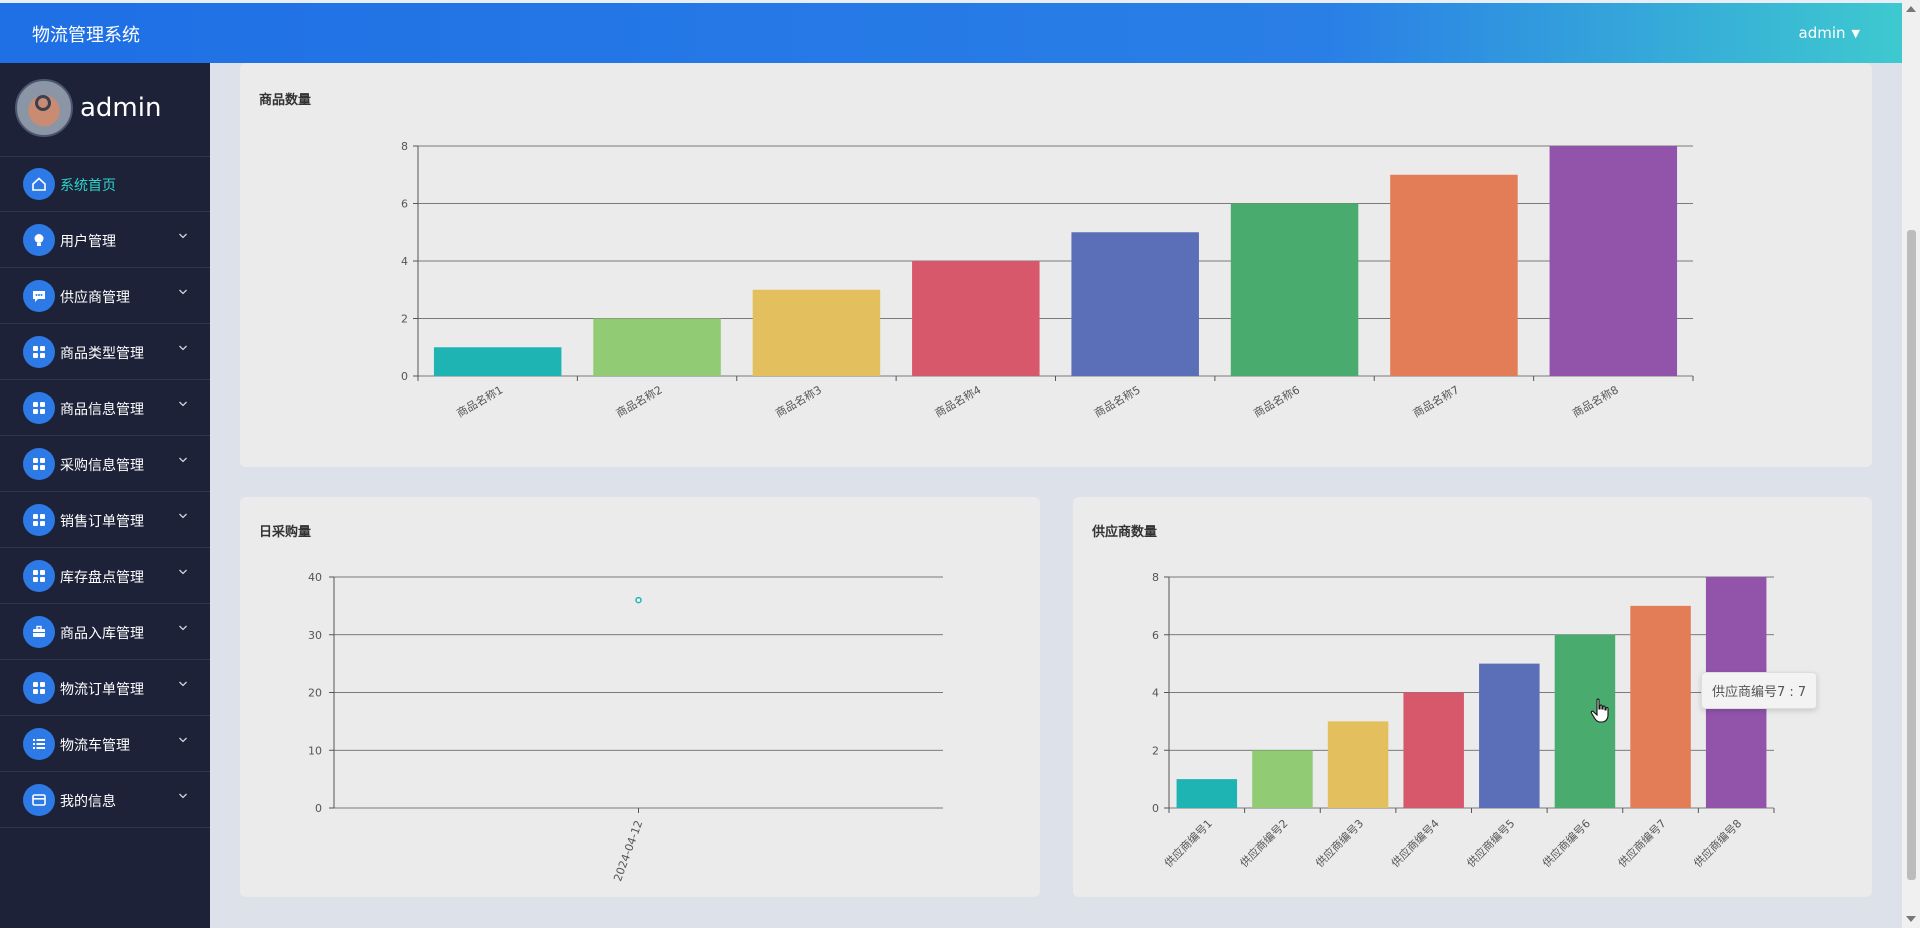  I want to click on y-tick-label: 6, so click(404, 204).